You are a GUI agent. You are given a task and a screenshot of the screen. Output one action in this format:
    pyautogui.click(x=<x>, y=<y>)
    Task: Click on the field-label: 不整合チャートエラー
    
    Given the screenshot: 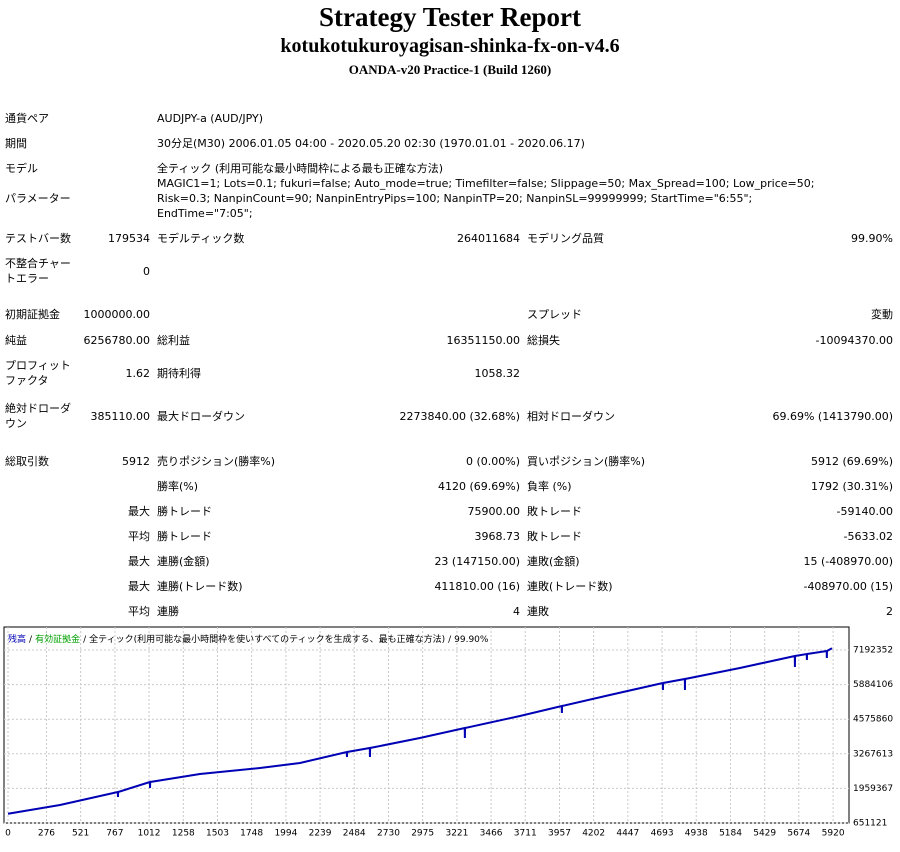 What is the action you would take?
    pyautogui.click(x=38, y=271)
    